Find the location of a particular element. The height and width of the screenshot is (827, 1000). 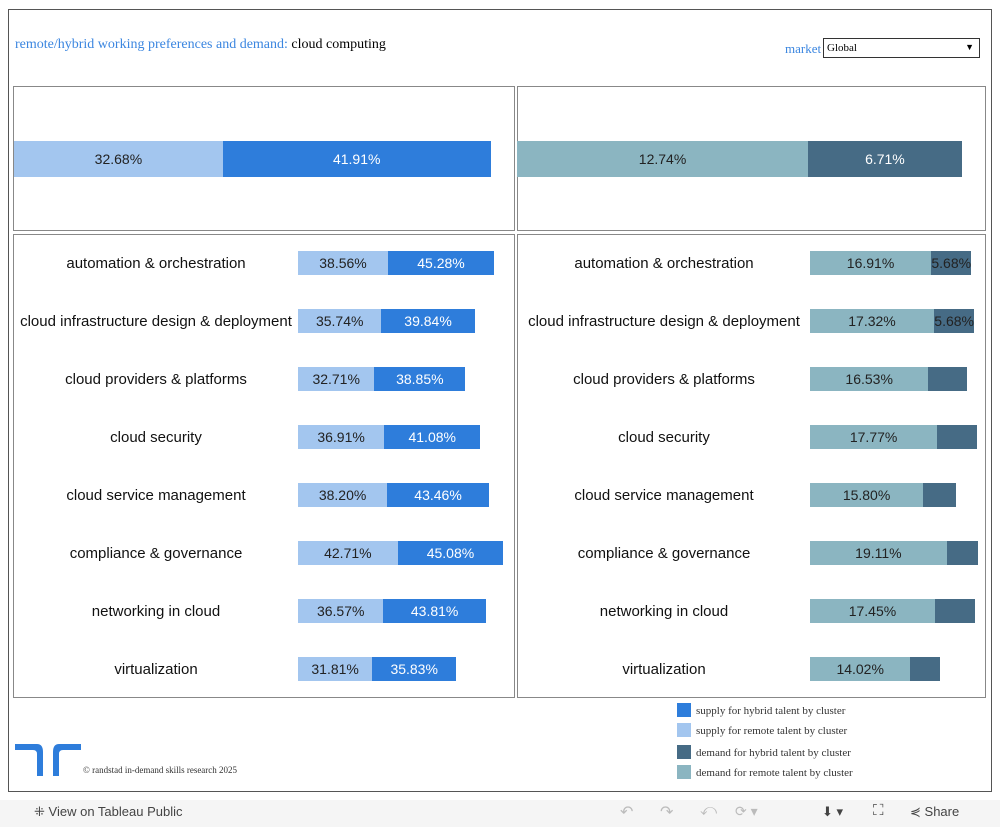

demand-remote-bar: 14.02% is located at coordinates (860, 669).